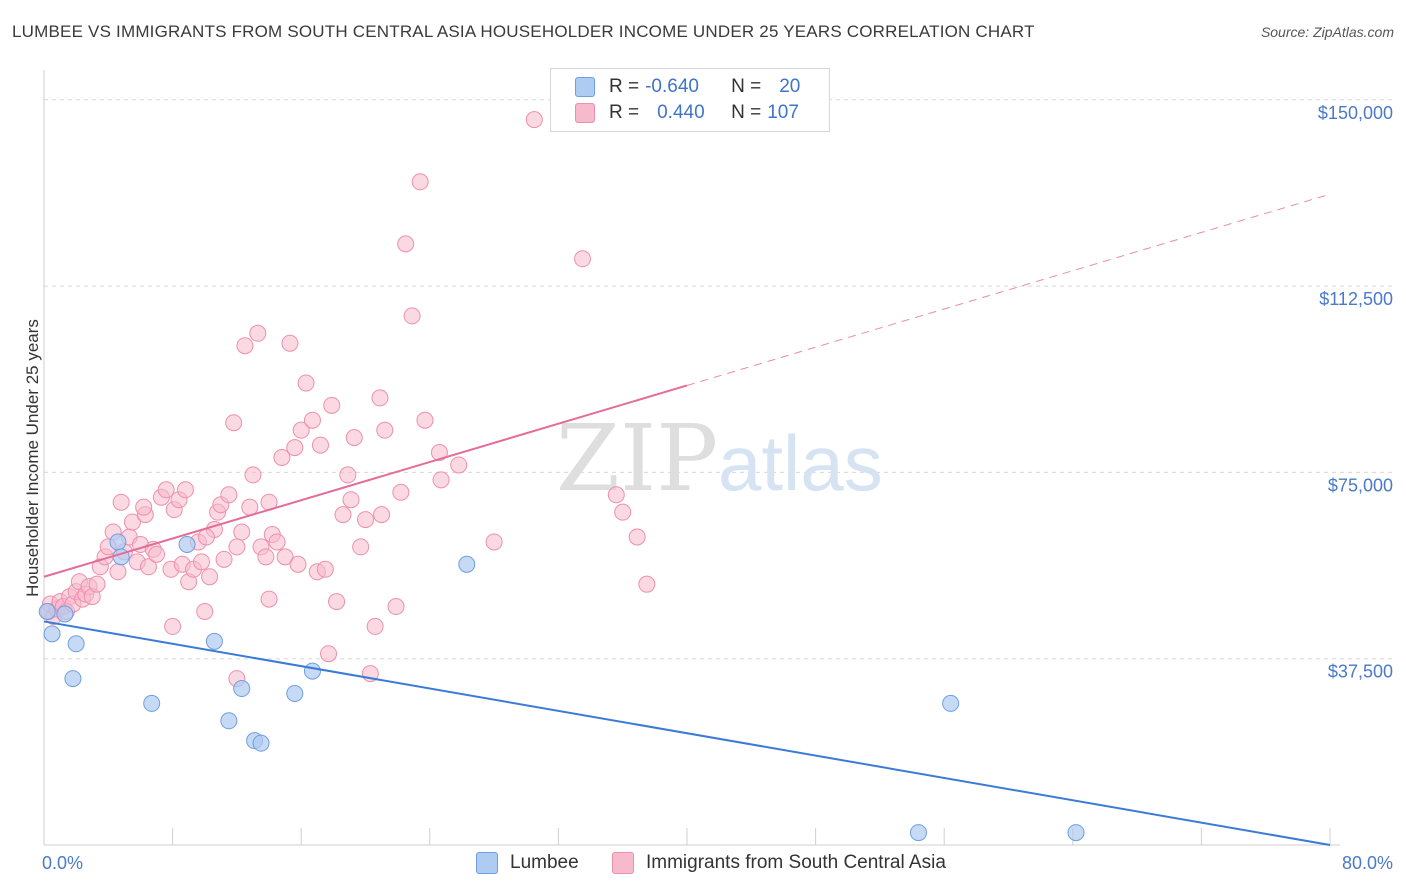 This screenshot has width=1406, height=892. What do you see at coordinates (672, 86) in the screenshot?
I see `lumbee-r-value: -0.640` at bounding box center [672, 86].